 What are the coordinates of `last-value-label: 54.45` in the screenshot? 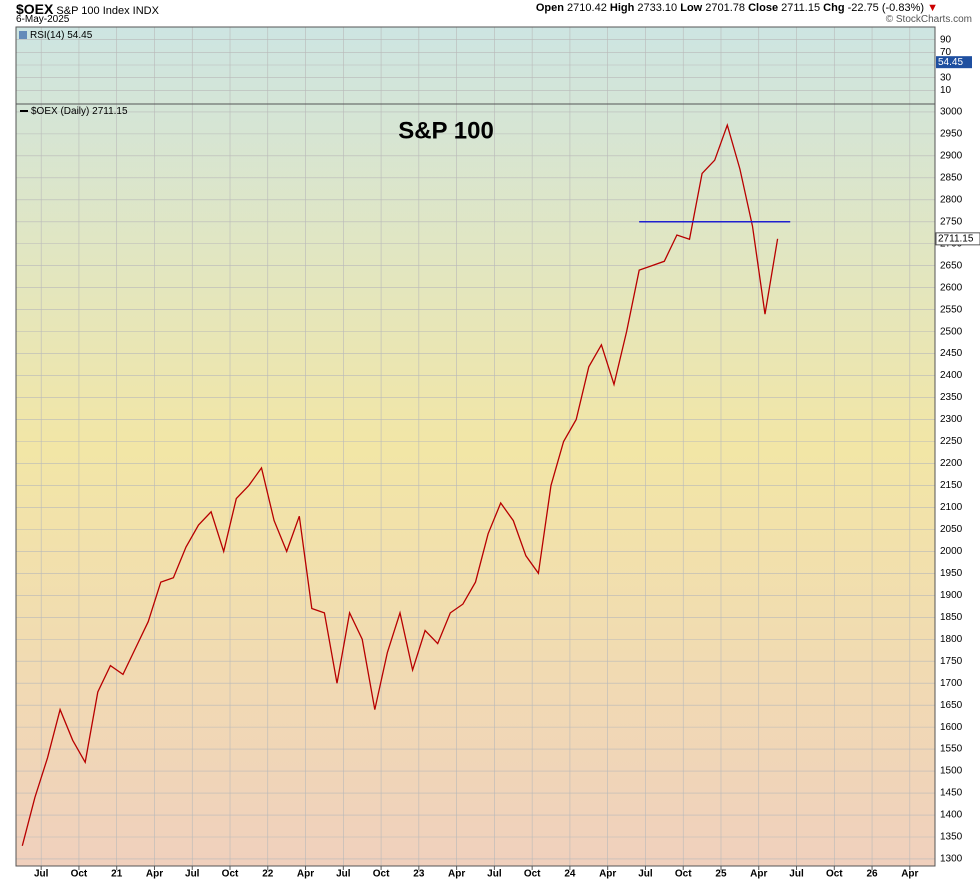 It's located at (950, 62).